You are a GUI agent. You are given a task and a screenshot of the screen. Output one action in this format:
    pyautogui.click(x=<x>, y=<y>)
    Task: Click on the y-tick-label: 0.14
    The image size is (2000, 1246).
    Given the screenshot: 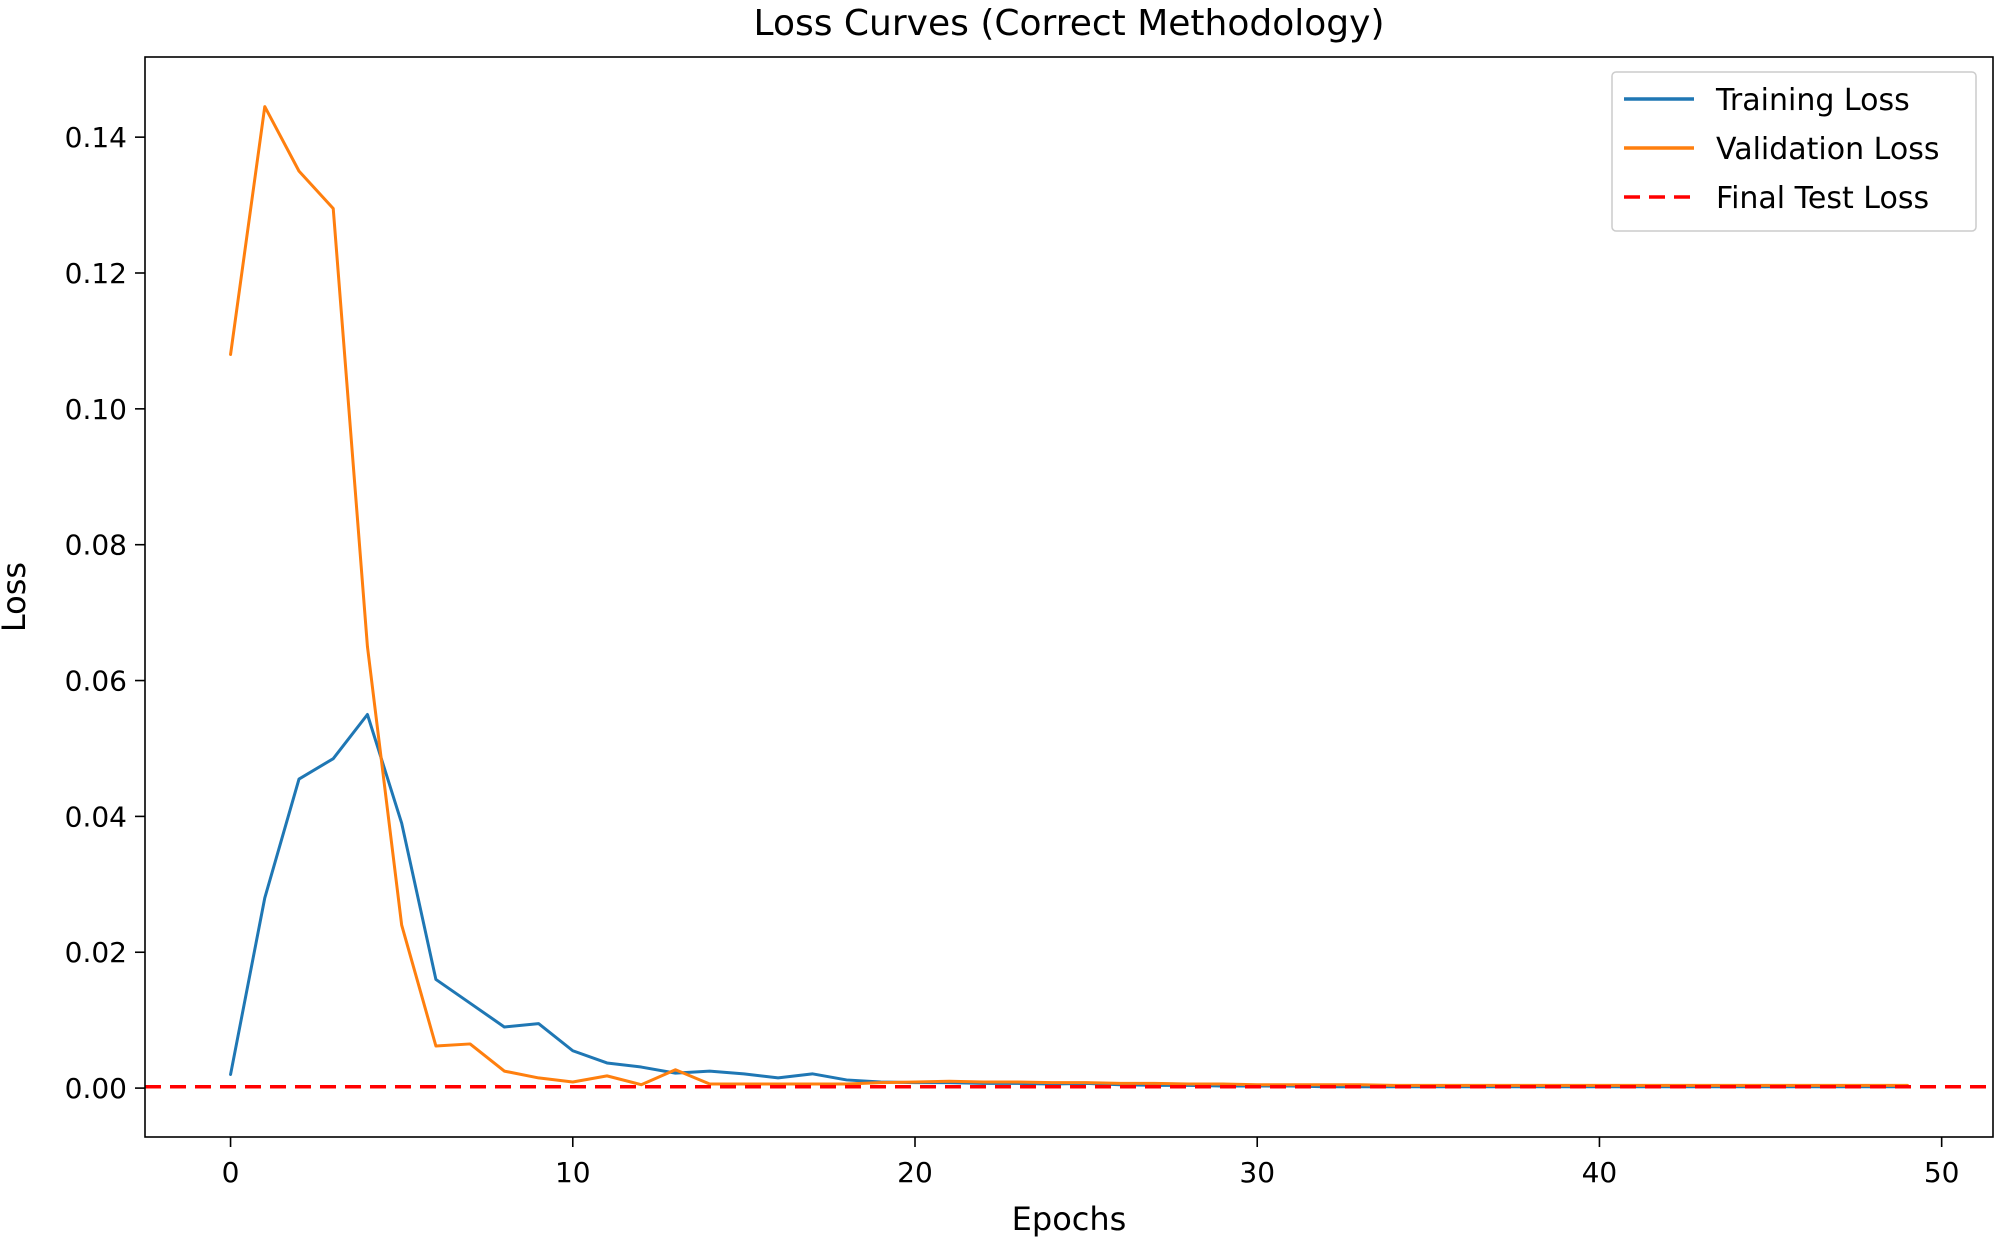 What is the action you would take?
    pyautogui.click(x=96, y=137)
    